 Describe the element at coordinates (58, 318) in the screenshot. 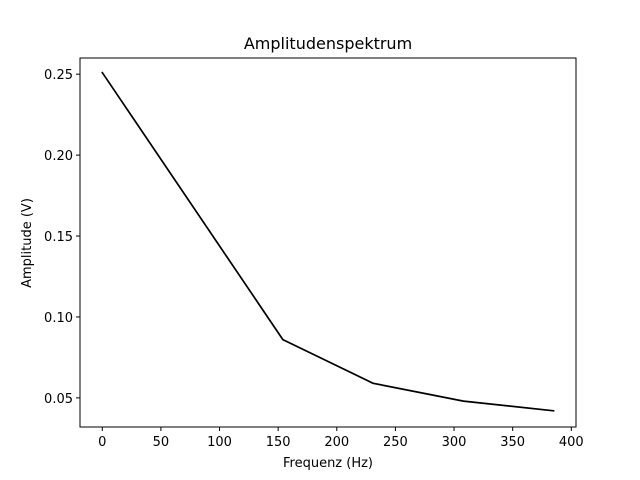

I see `y-tick-label: 0.10` at that location.